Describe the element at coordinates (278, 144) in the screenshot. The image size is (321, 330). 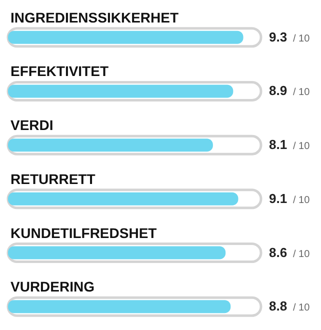
I see `data-label: 8.1` at that location.